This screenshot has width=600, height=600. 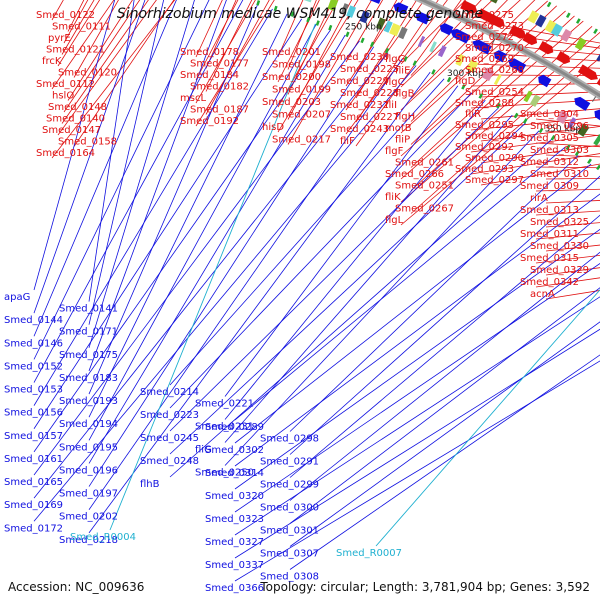 What do you see at coordinates (33, 390) in the screenshot?
I see `reverse-gene-label: Smed_0153` at bounding box center [33, 390].